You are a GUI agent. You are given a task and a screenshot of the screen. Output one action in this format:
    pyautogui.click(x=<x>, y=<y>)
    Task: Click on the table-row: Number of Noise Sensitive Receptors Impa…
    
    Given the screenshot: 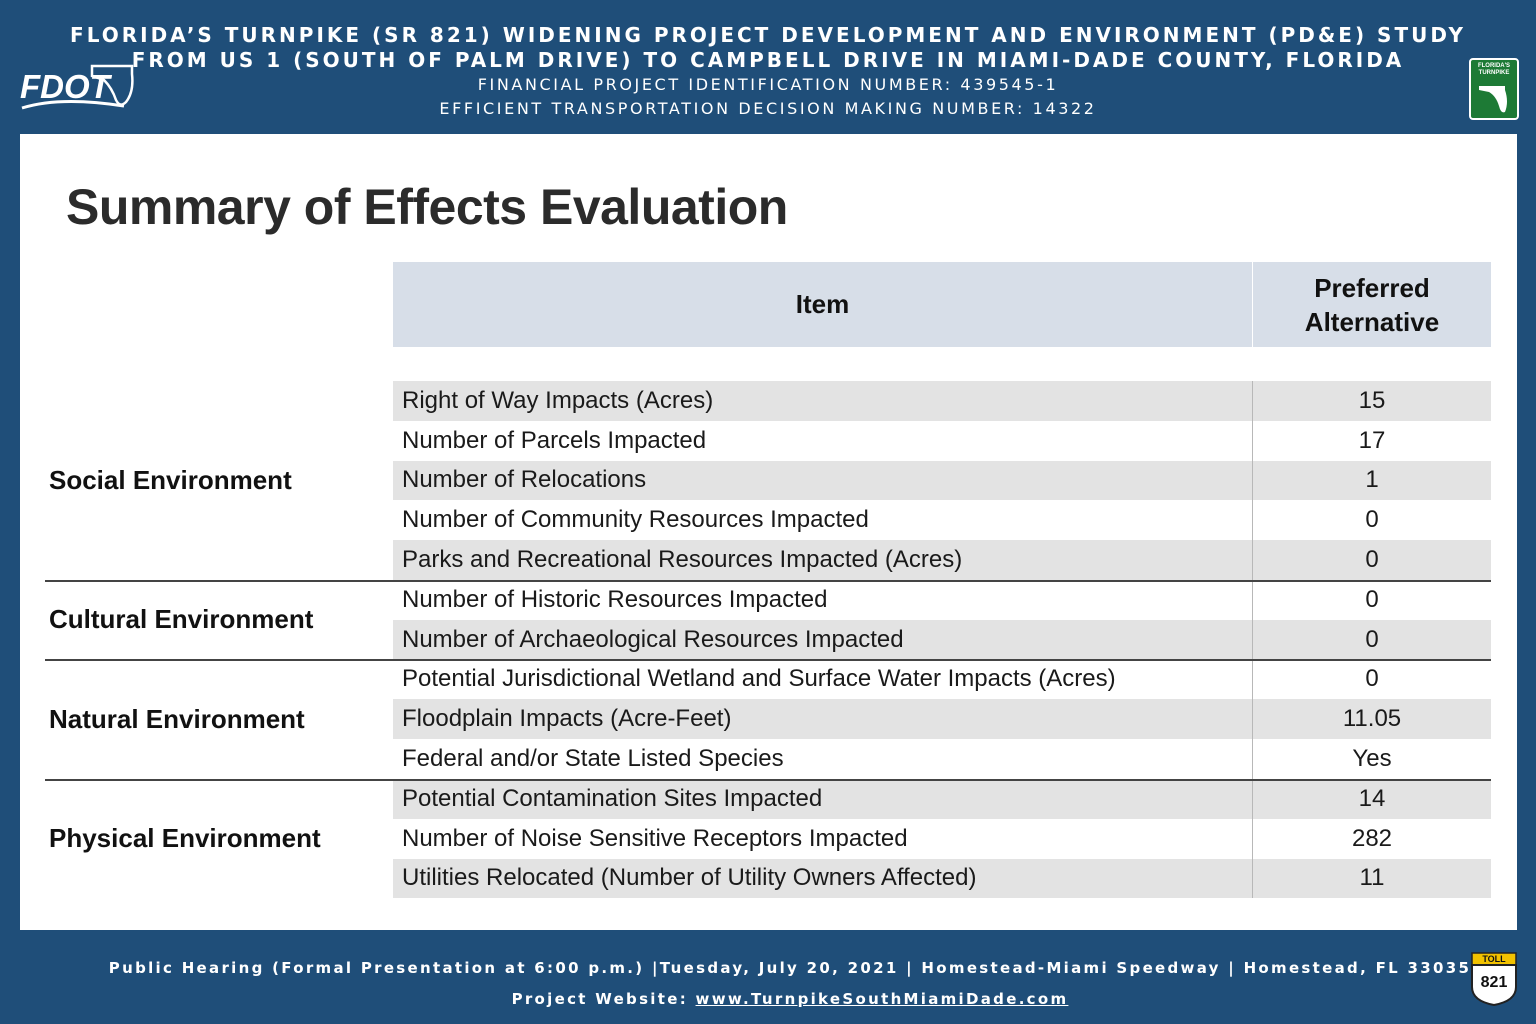 What is the action you would take?
    pyautogui.click(x=942, y=838)
    